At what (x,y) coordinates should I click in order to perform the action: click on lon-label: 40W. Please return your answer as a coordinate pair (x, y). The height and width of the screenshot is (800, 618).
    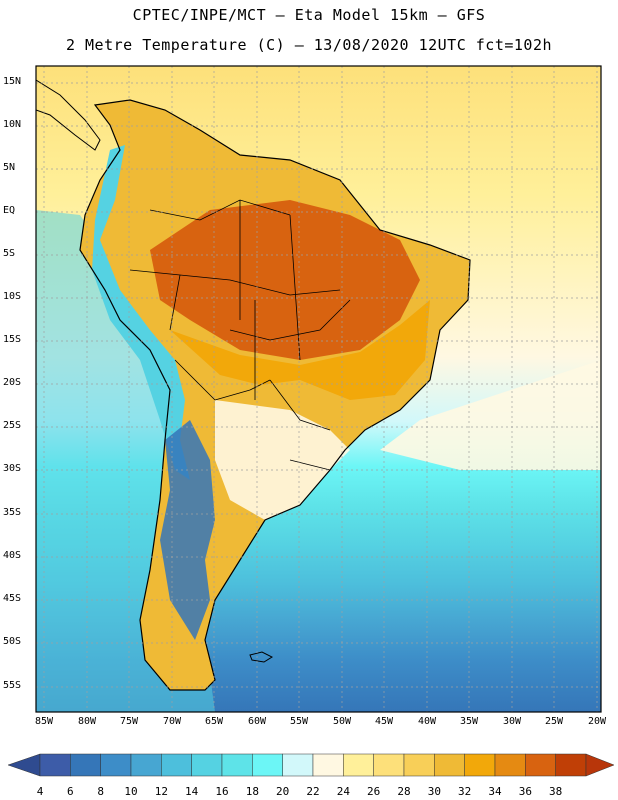
    Looking at the image, I should click on (427, 721).